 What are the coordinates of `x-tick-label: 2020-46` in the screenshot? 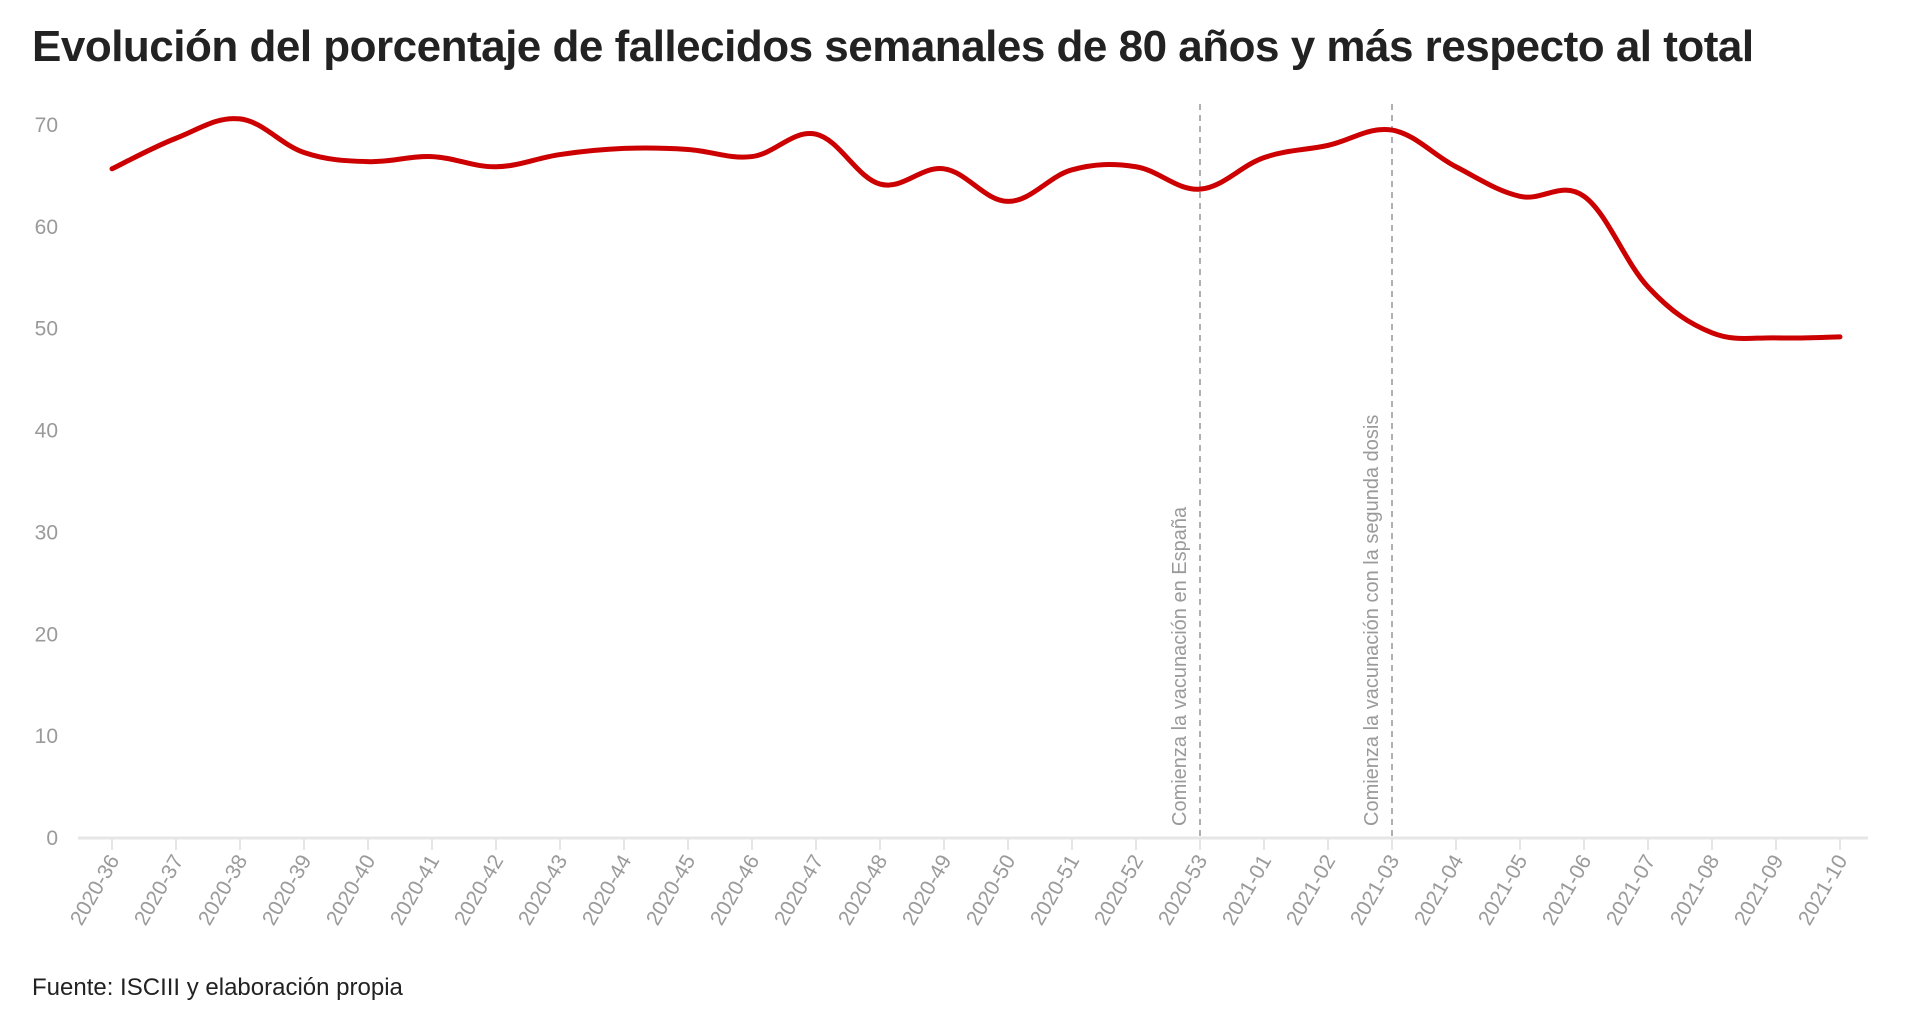 It's located at (735, 890).